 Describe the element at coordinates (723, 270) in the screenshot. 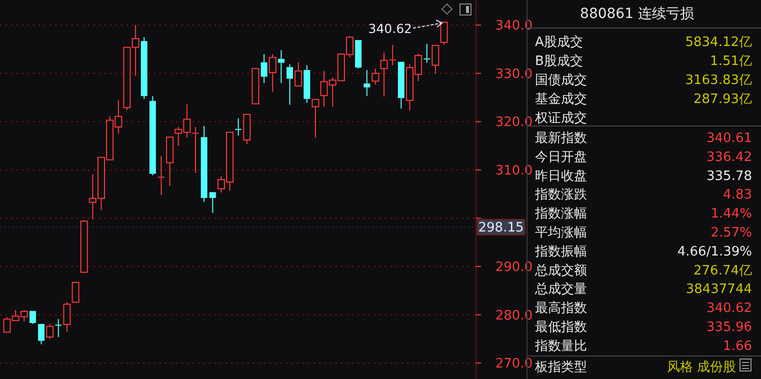

I see `text: 276.74亿` at that location.